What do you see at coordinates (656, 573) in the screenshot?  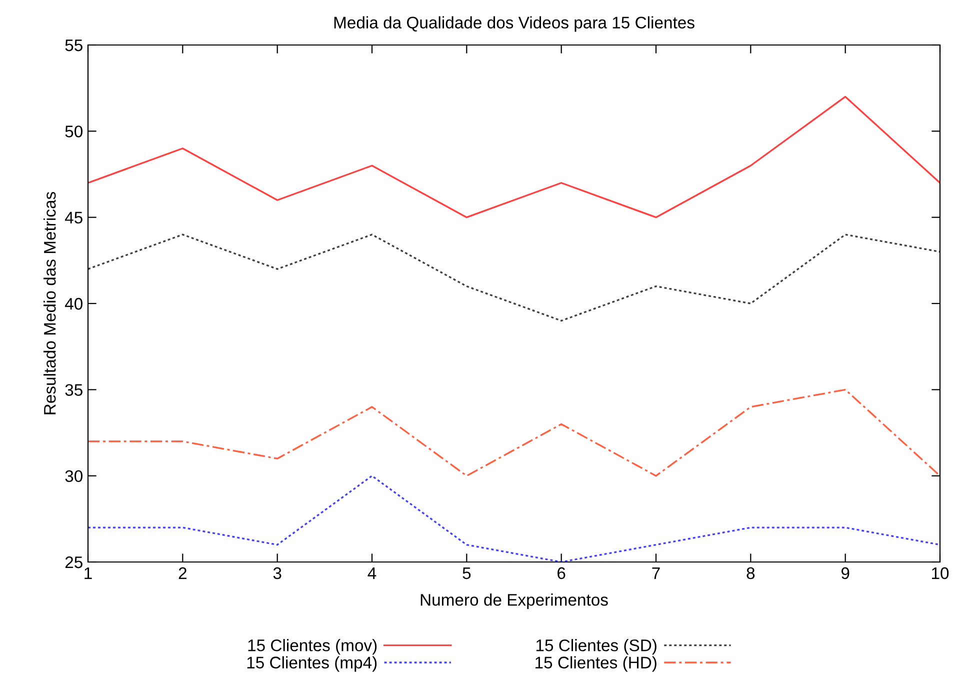 I see `x-tick-label: 7` at bounding box center [656, 573].